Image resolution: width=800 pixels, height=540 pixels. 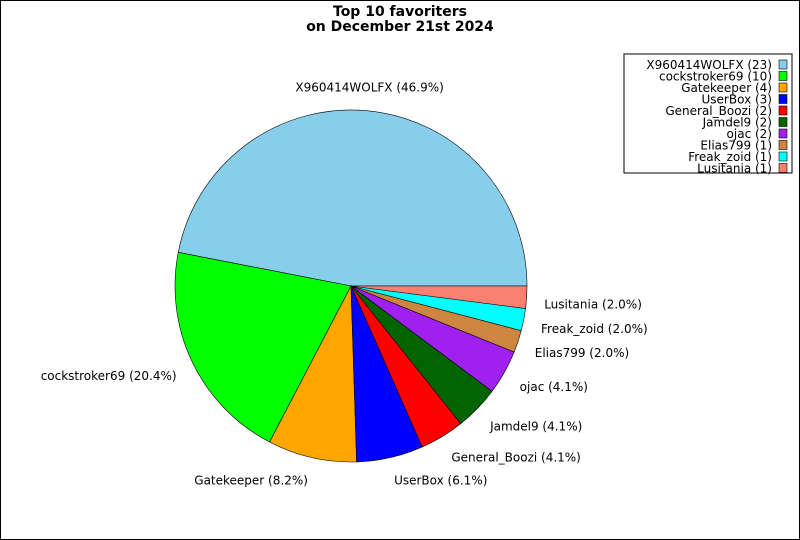 I want to click on pie-slice-Gatekeeper, so click(x=313, y=373).